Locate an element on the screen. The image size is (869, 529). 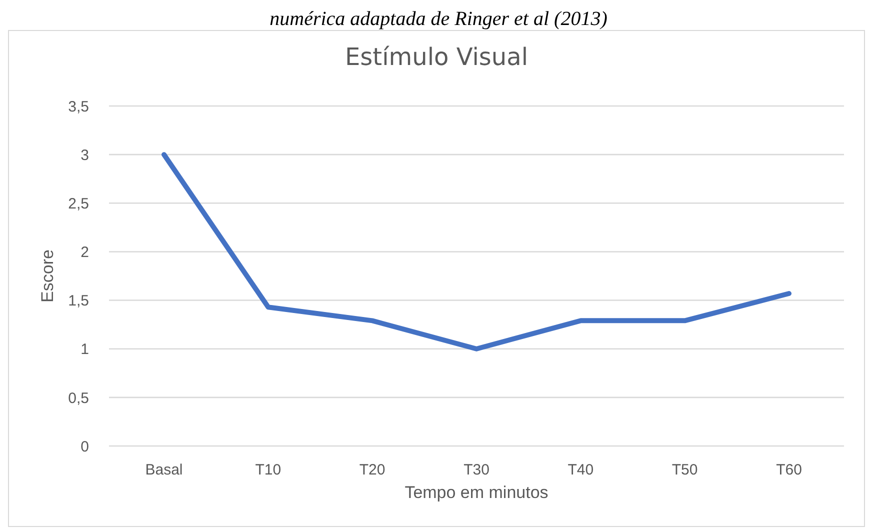
x-tick-label: T60 is located at coordinates (789, 470).